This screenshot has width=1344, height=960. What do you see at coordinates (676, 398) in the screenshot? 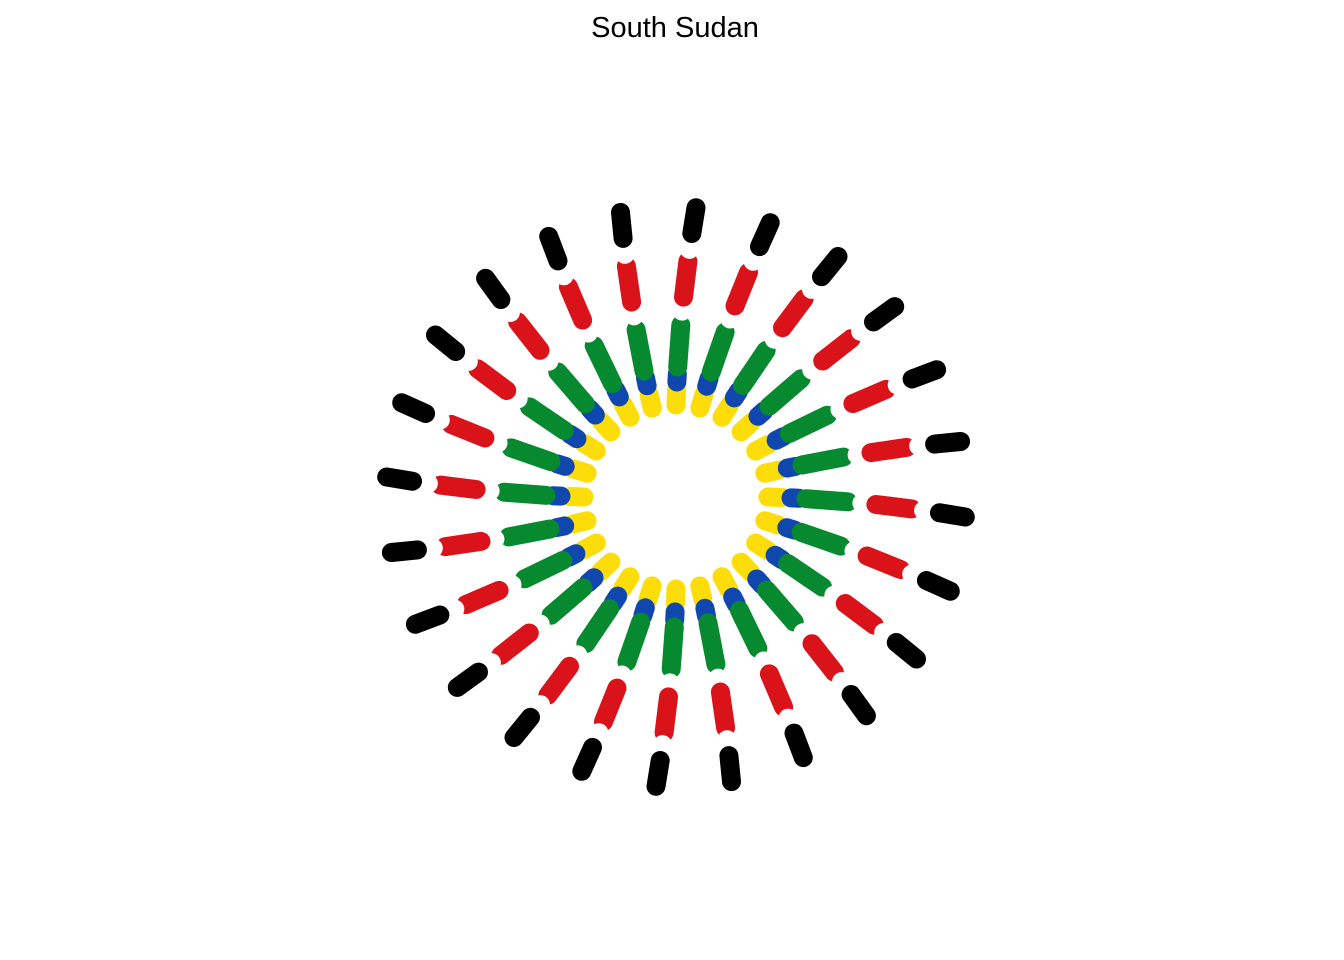
I see `ray-0-segment-yellow` at bounding box center [676, 398].